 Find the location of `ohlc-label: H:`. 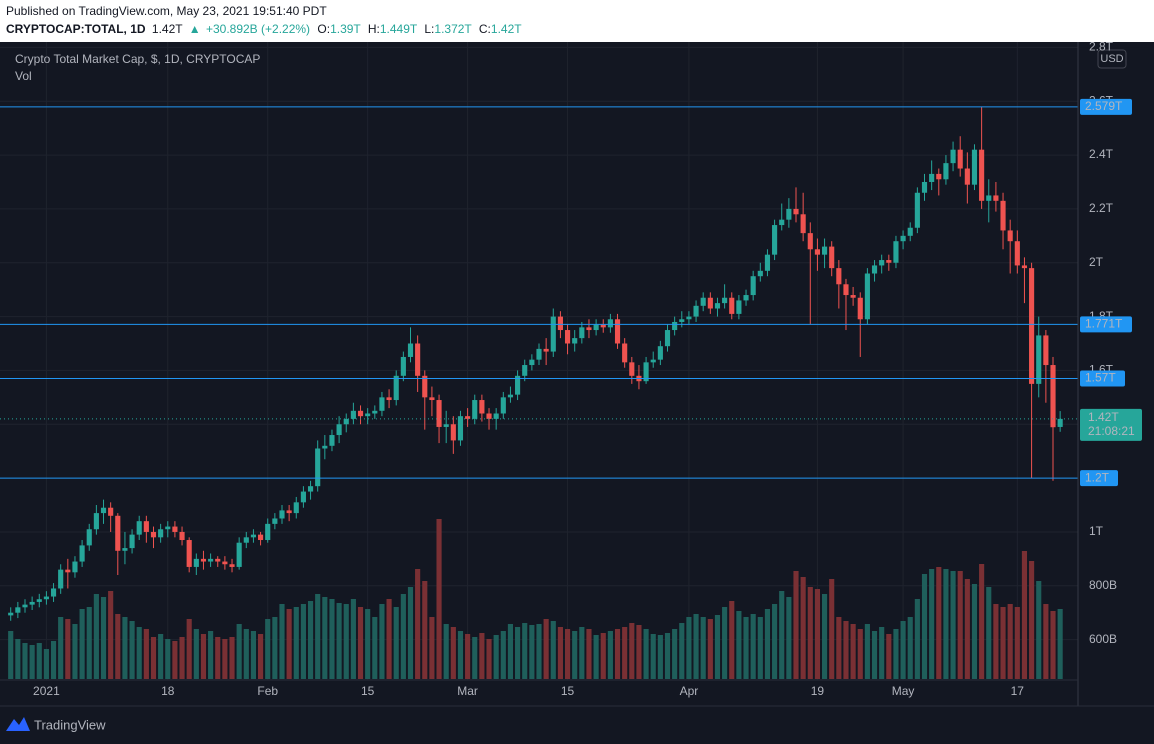

ohlc-label: H: is located at coordinates (374, 29).